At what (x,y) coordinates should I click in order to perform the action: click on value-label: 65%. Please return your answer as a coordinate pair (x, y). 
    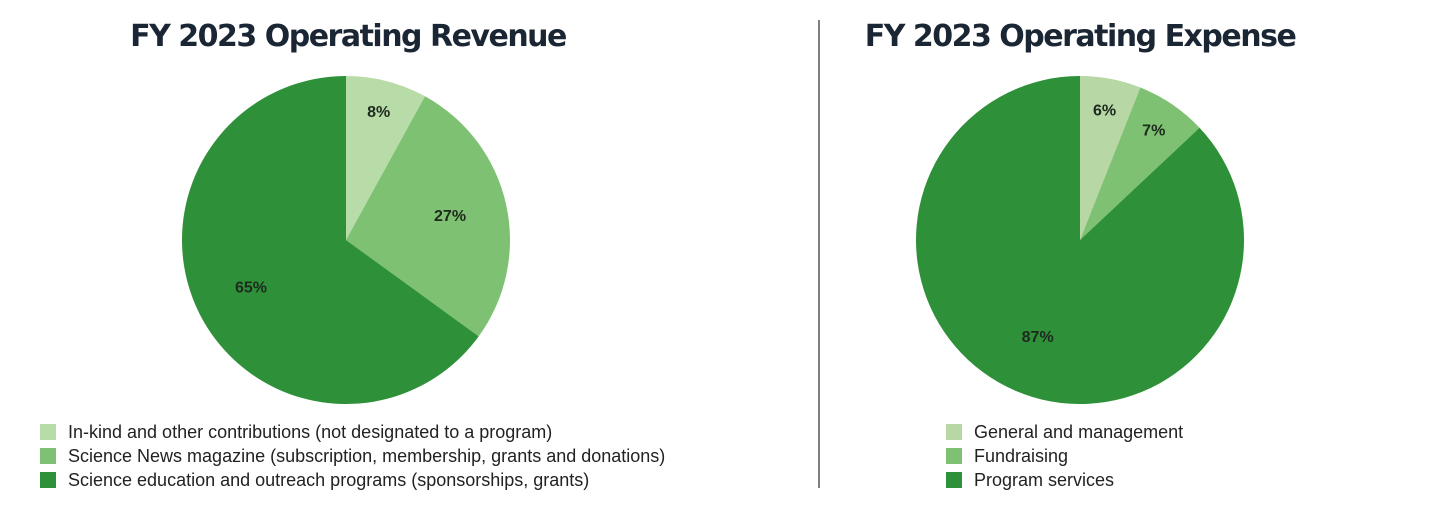
    Looking at the image, I should click on (251, 288).